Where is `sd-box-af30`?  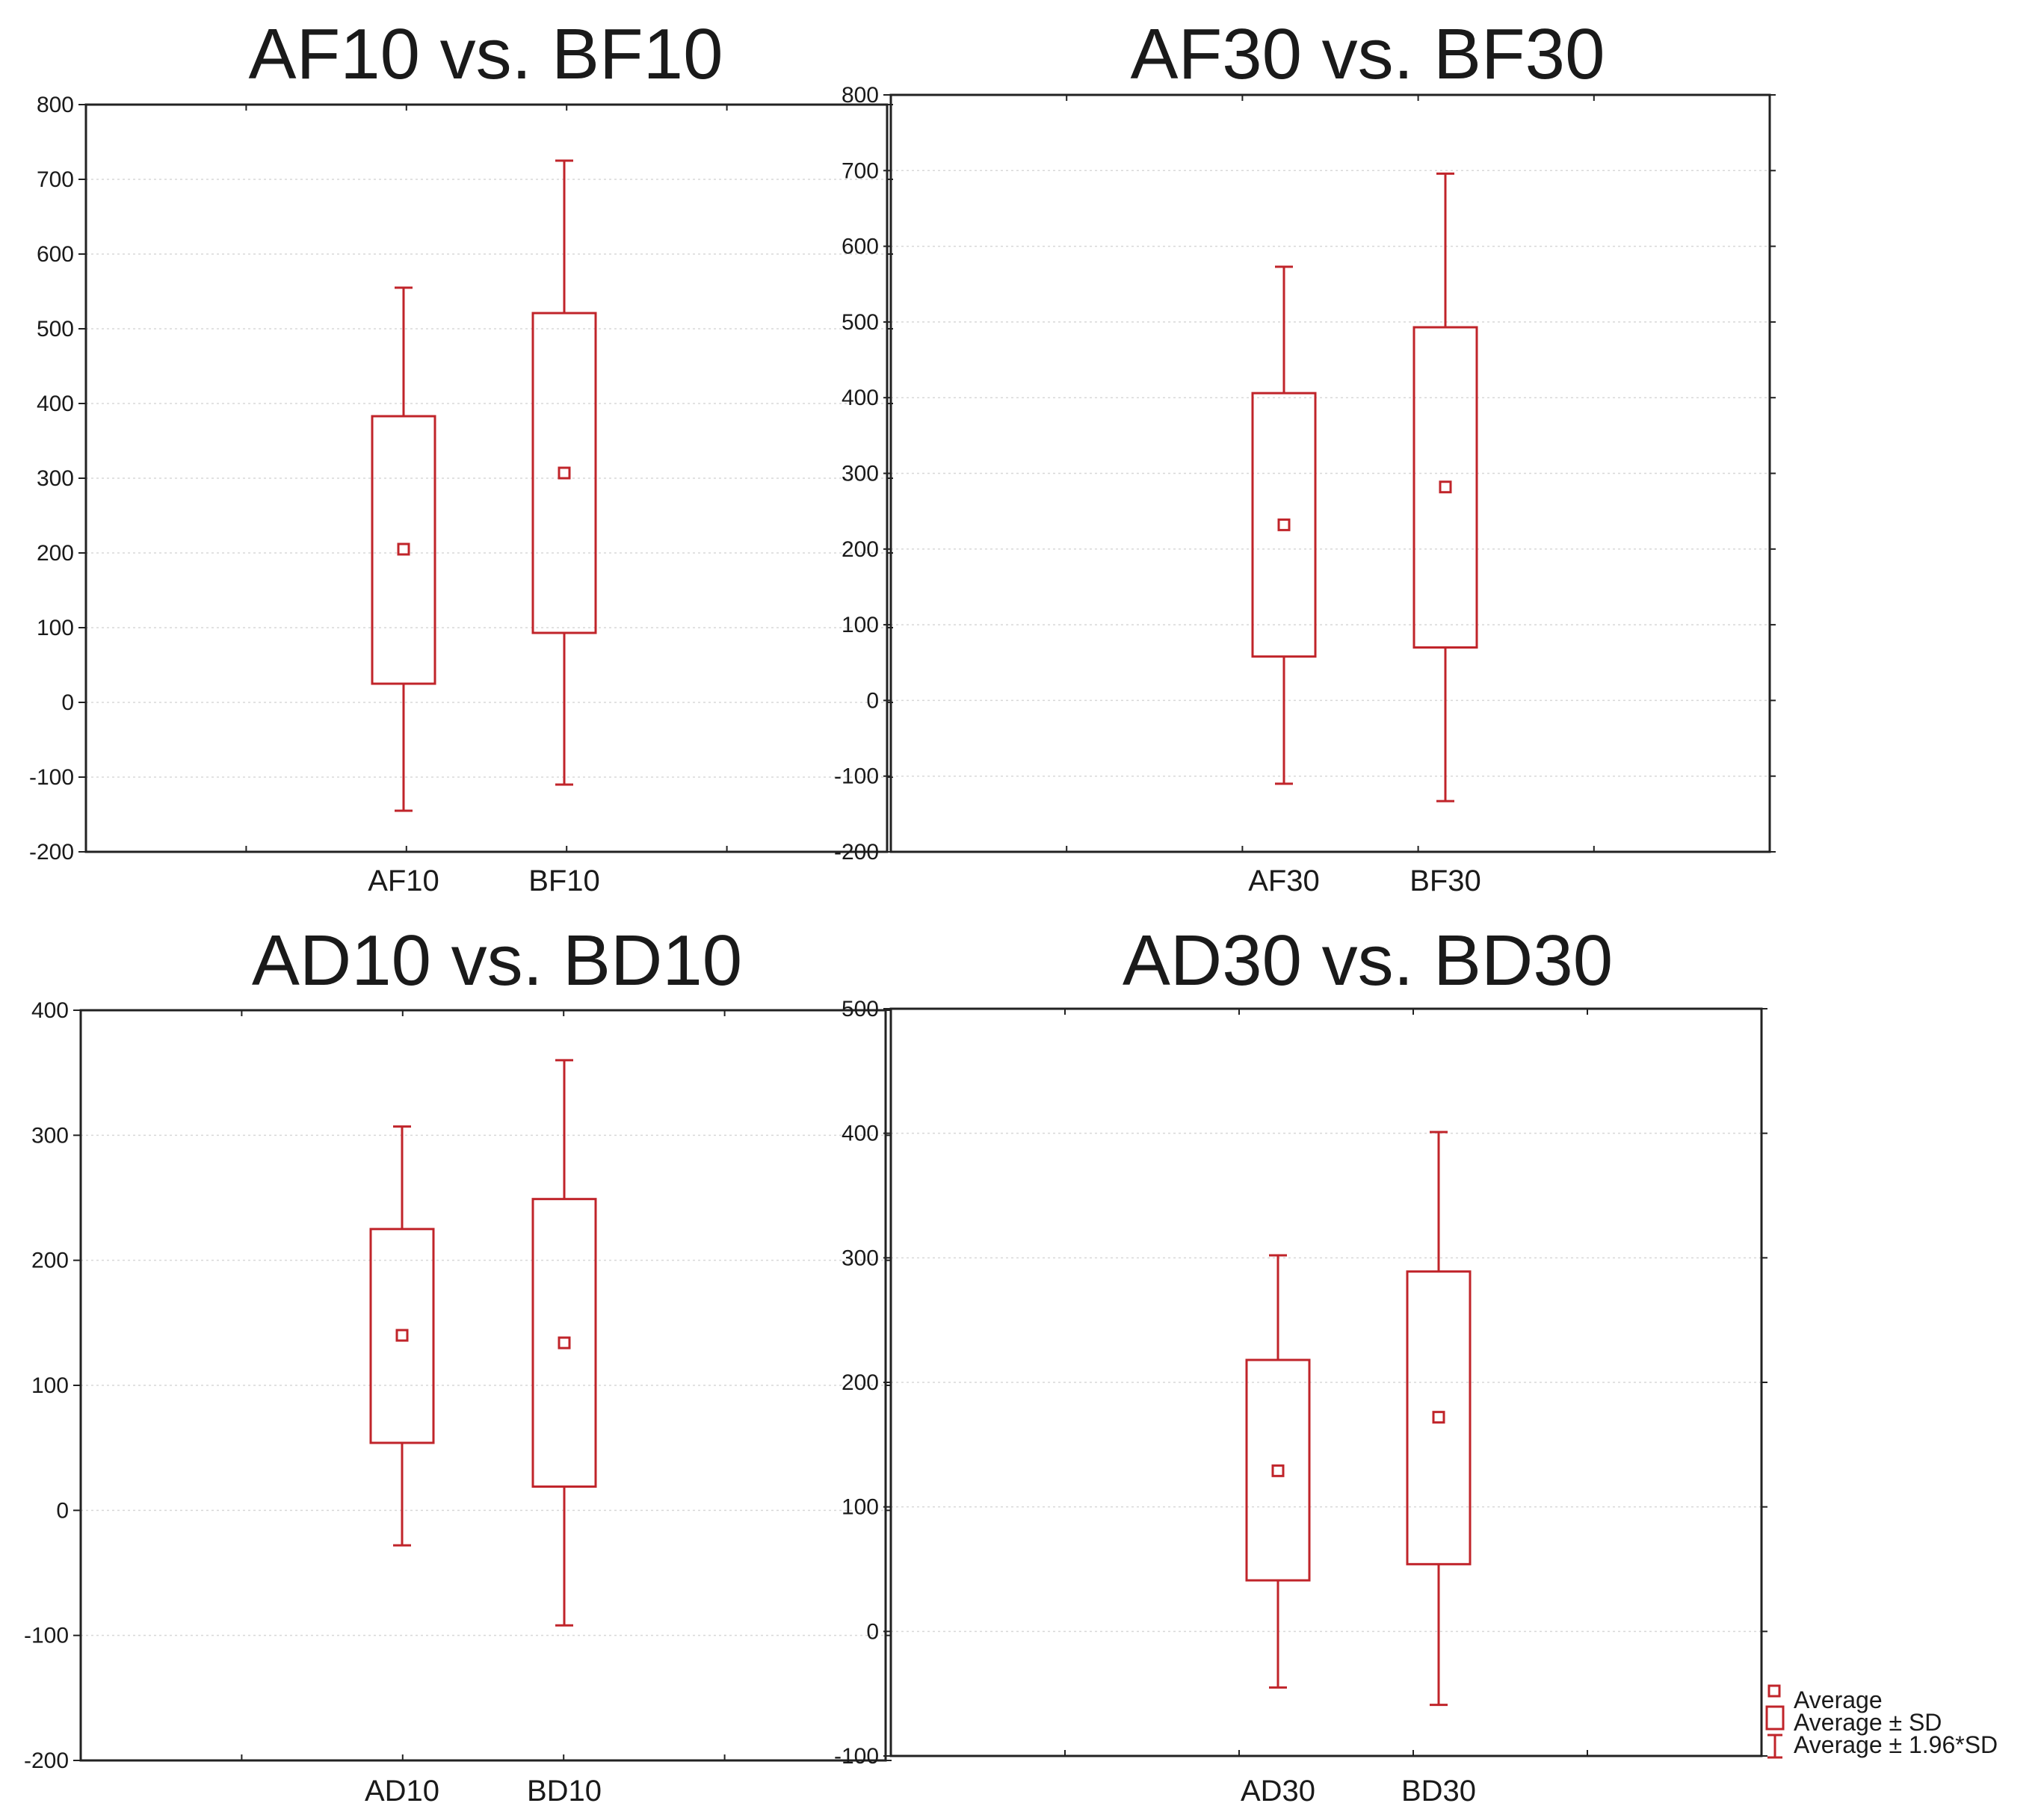 sd-box-af30 is located at coordinates (1284, 525).